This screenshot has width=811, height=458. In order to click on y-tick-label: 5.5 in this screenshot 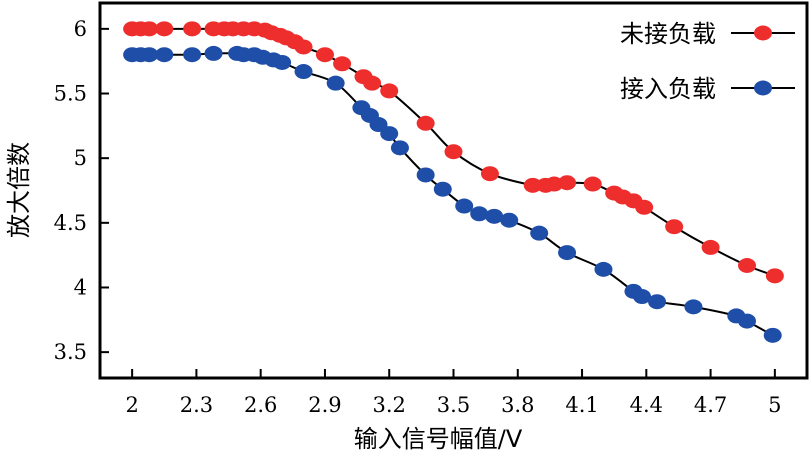, I will do `click(70, 94)`.